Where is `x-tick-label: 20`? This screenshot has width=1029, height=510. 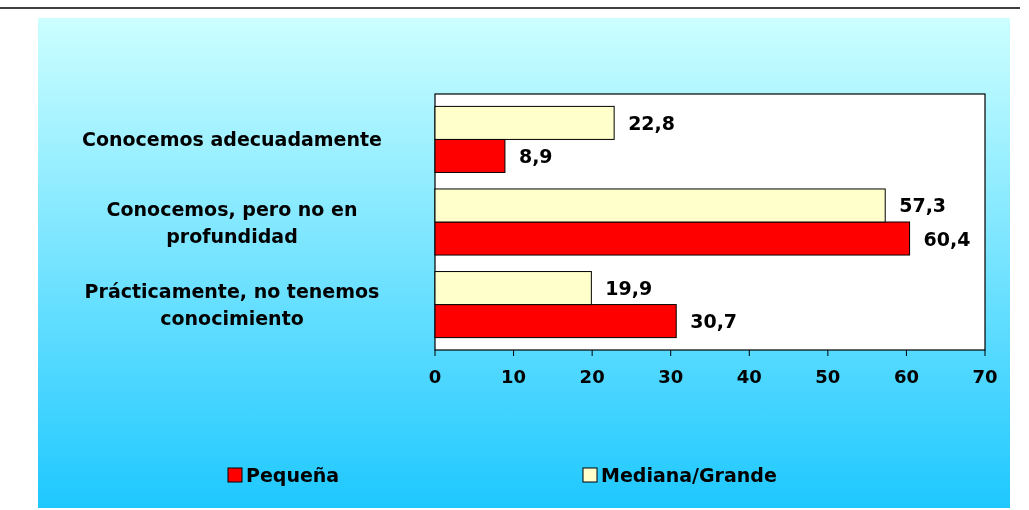 x-tick-label: 20 is located at coordinates (592, 376).